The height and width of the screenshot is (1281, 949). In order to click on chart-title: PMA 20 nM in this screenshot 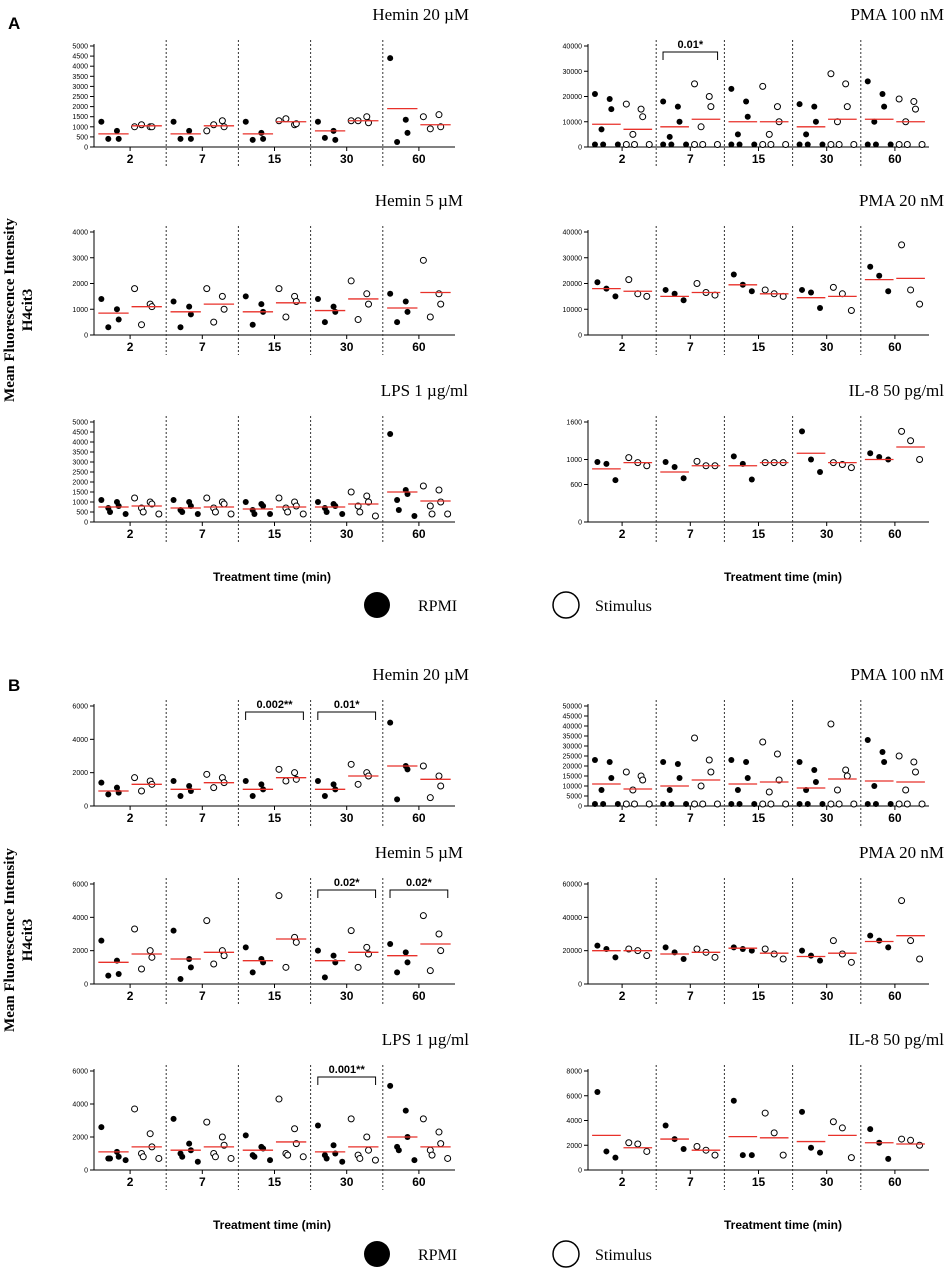, I will do `click(901, 852)`.